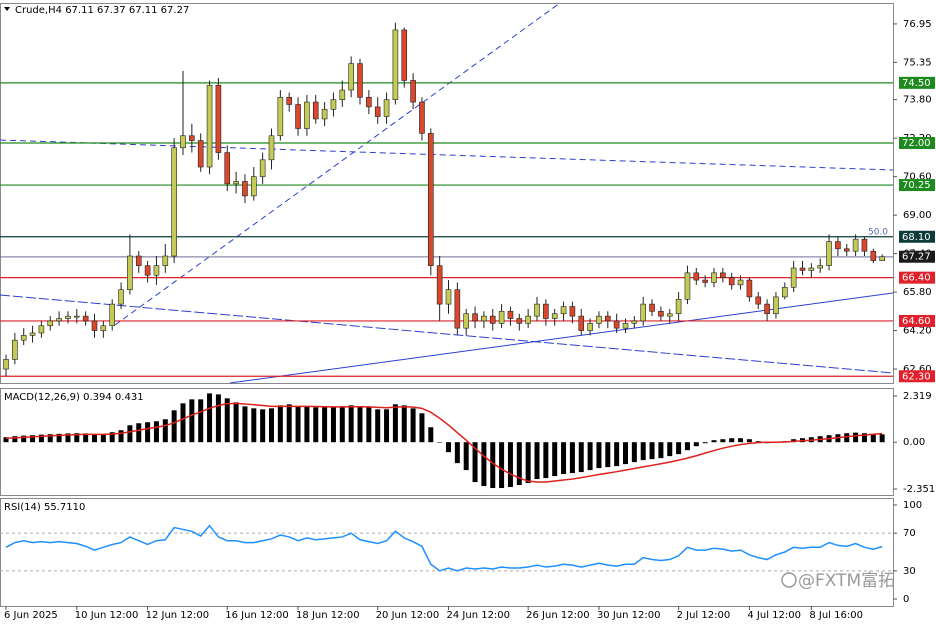  Describe the element at coordinates (107, 615) in the screenshot. I see `x-tick-label: 10 Jun 12:00` at that location.